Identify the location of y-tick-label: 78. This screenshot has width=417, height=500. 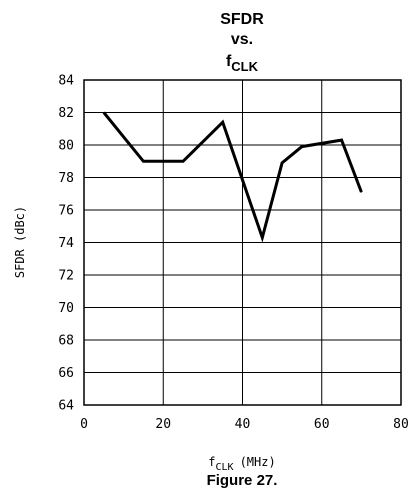
(66, 178).